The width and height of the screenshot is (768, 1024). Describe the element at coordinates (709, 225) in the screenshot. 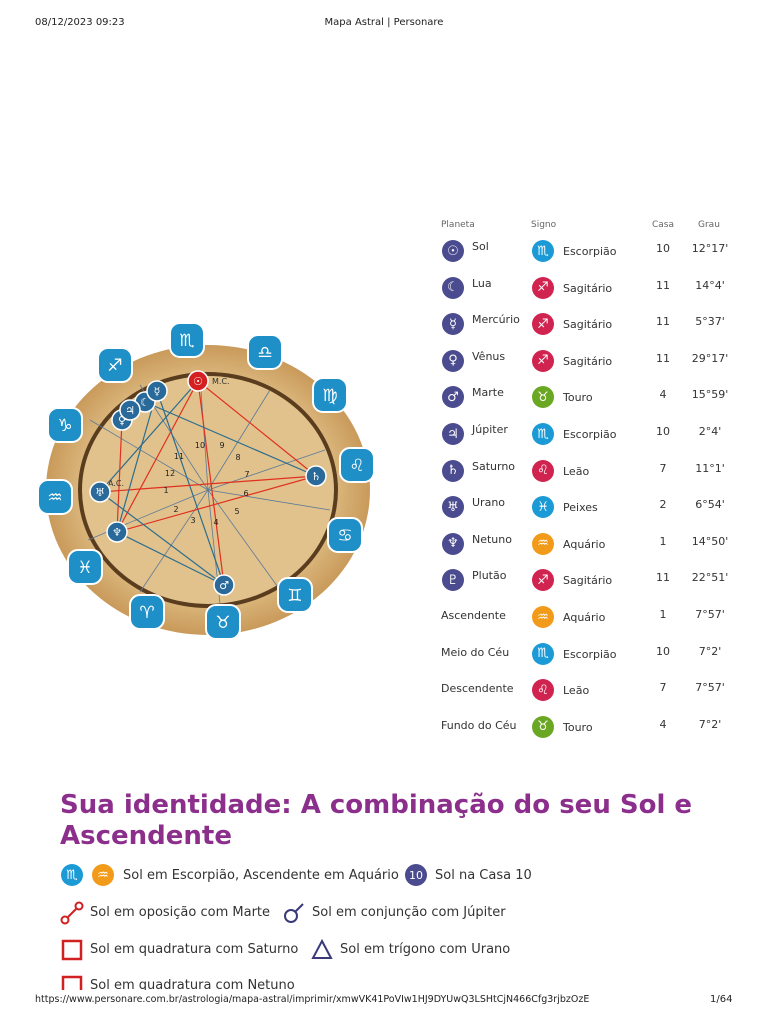

I see `col-header: Grau` at that location.